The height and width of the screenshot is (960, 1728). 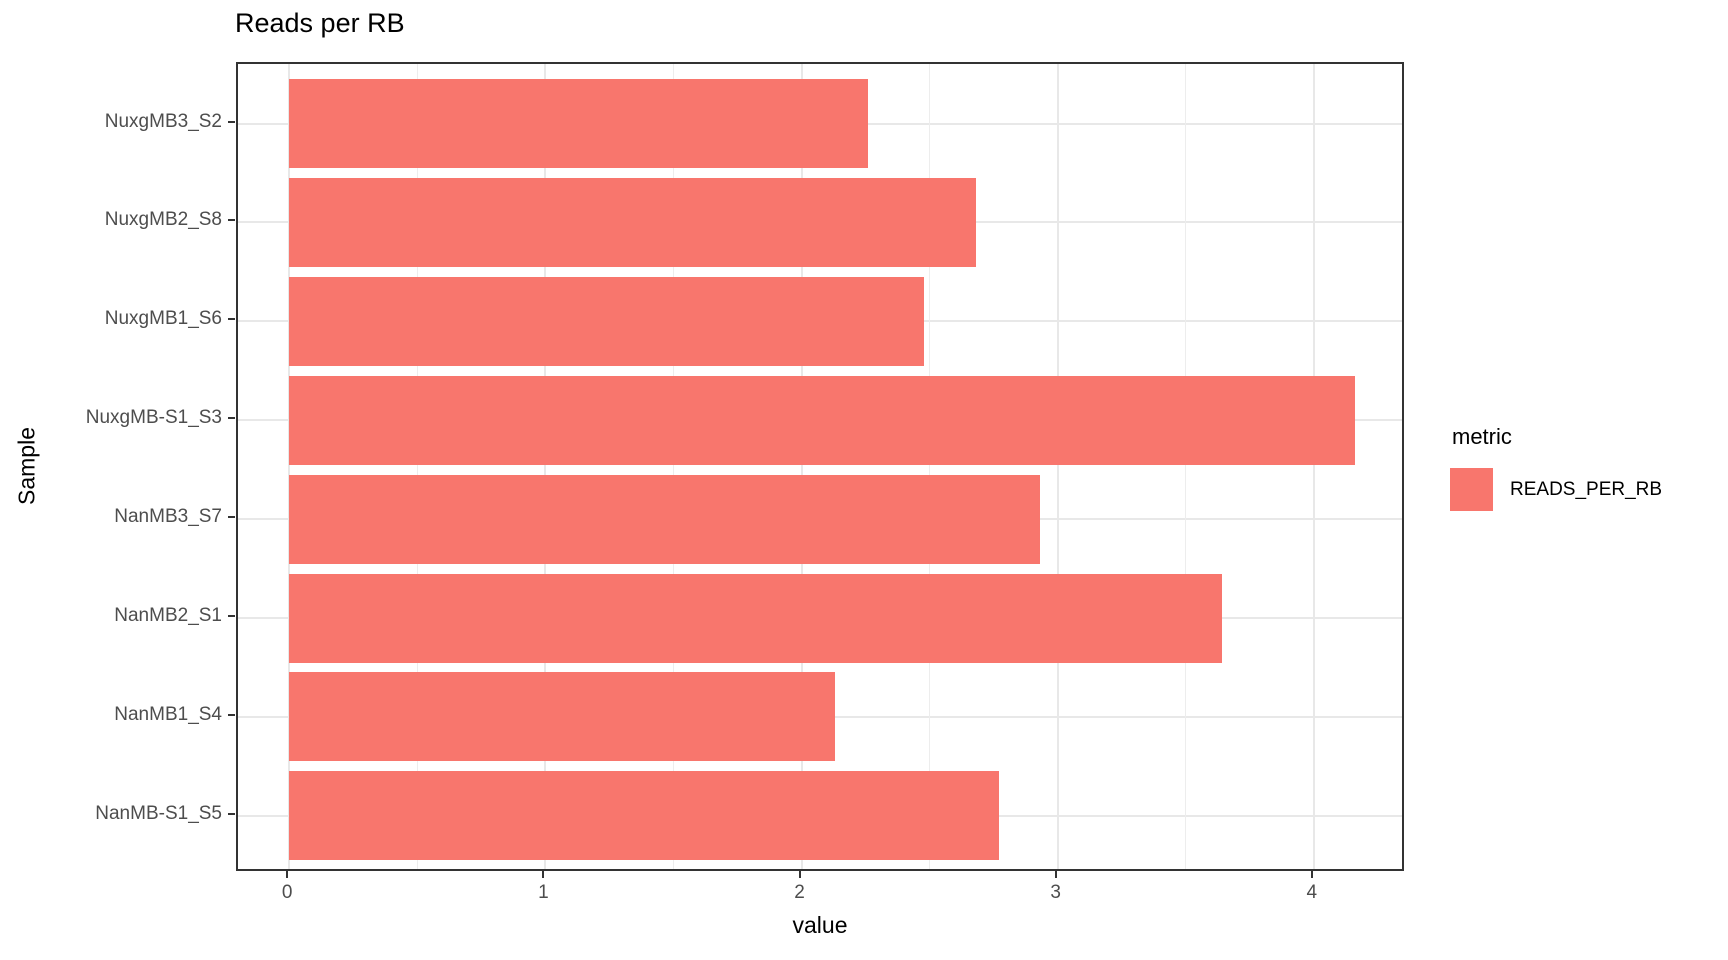 I want to click on legend-swatch, so click(x=1471, y=489).